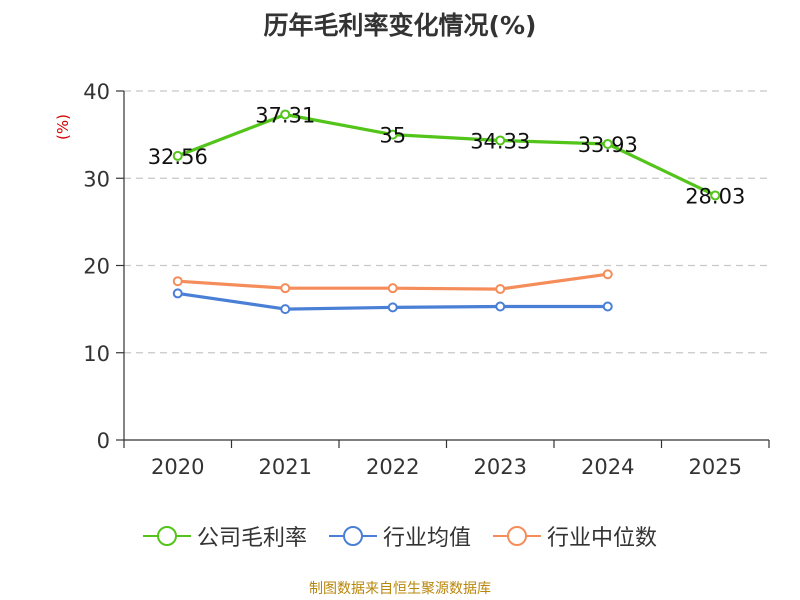 The image size is (800, 600). I want to click on data-label: 37.31, so click(285, 115).